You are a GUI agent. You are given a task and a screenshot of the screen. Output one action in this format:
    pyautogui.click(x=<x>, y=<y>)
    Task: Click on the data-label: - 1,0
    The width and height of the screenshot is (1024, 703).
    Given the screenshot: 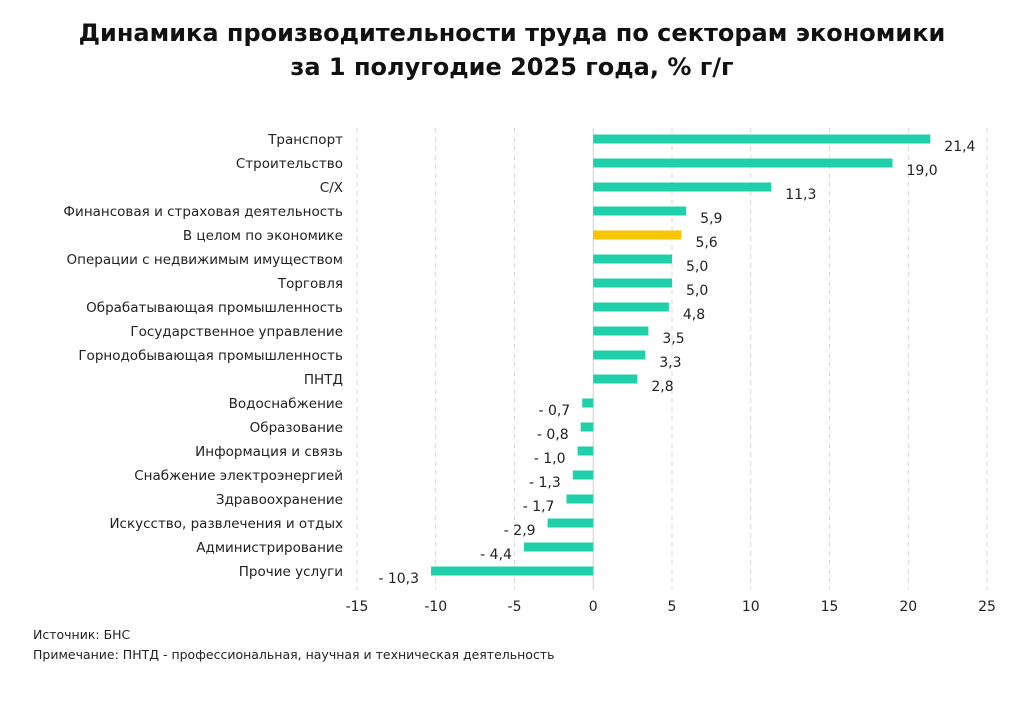 What is the action you would take?
    pyautogui.click(x=550, y=459)
    